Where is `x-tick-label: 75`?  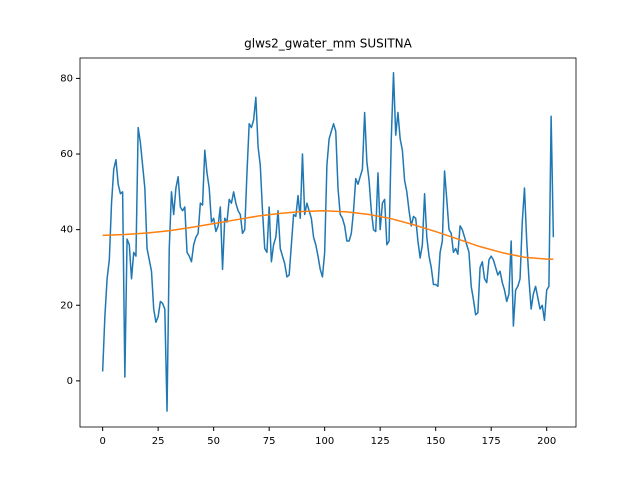
x-tick-label: 75 is located at coordinates (269, 441).